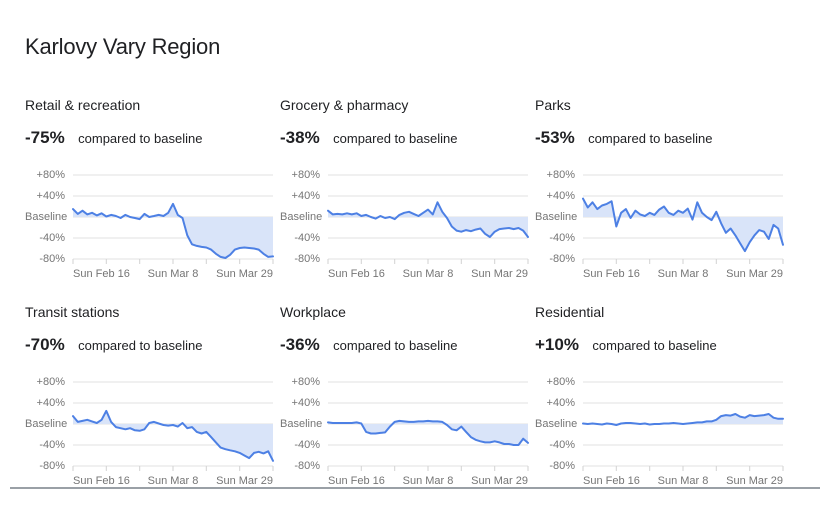  I want to click on headline: -75% compared to baseline, so click(149, 138).